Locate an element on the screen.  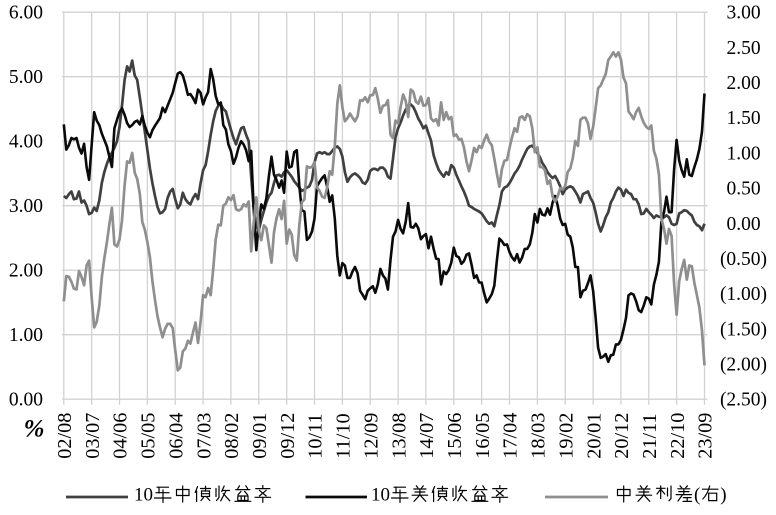
svg-text: 4.00 is located at coordinates (26, 142).